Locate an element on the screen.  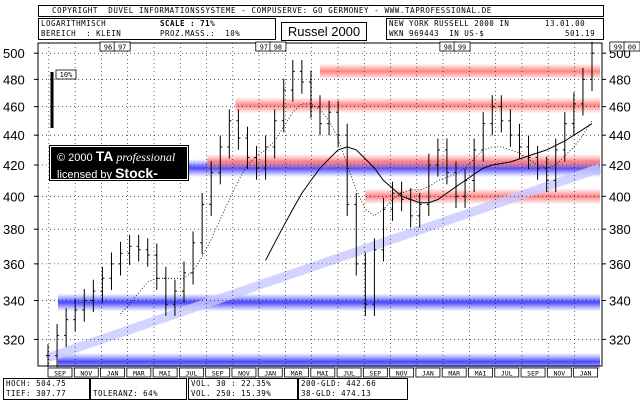
instrument-name: NEW YORK RUSSELL 2000 IN is located at coordinates (449, 23).